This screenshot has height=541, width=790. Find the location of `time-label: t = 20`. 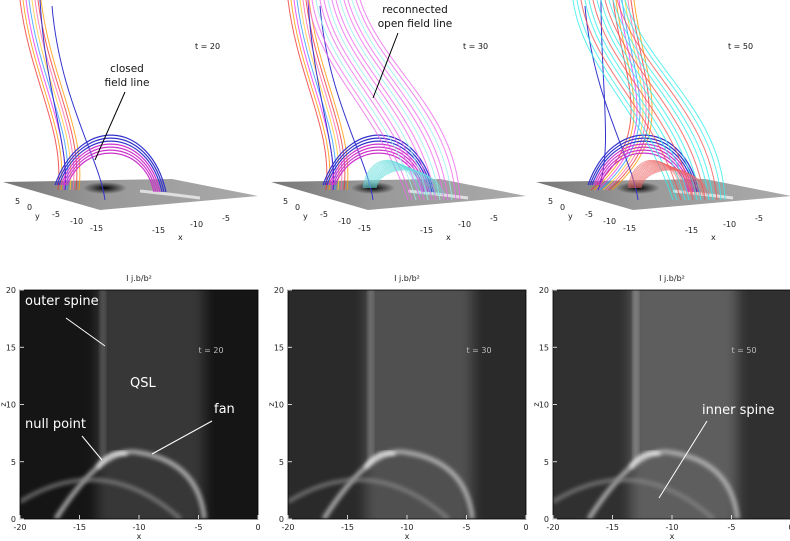

time-label: t = 20 is located at coordinates (207, 46).